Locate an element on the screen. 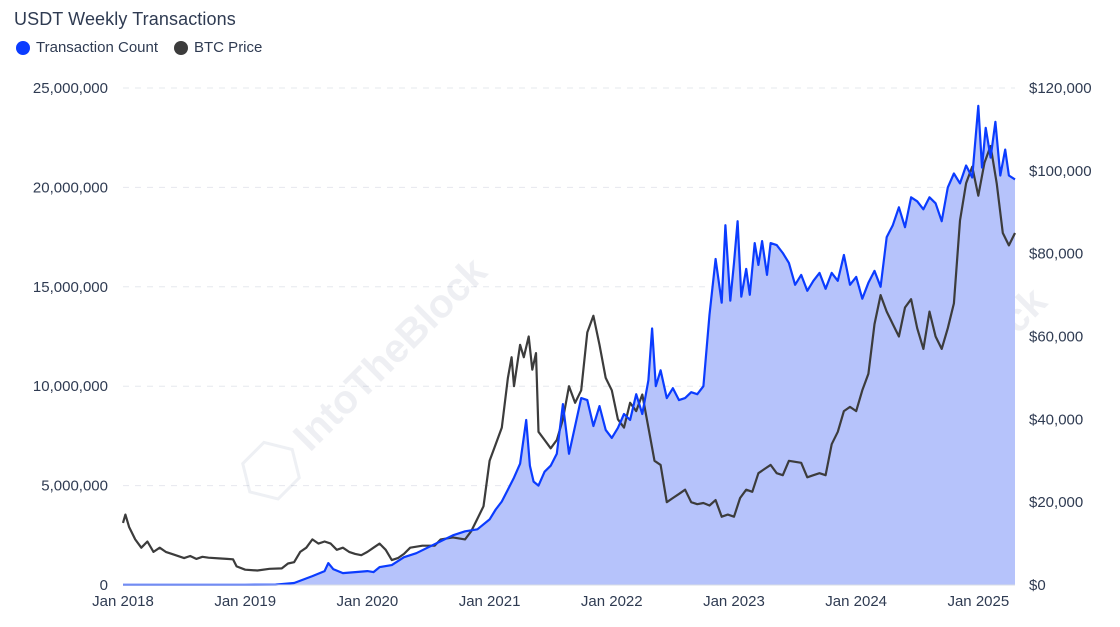 The height and width of the screenshot is (627, 1120). y-right-tick-label: $20,000 is located at coordinates (1056, 502).